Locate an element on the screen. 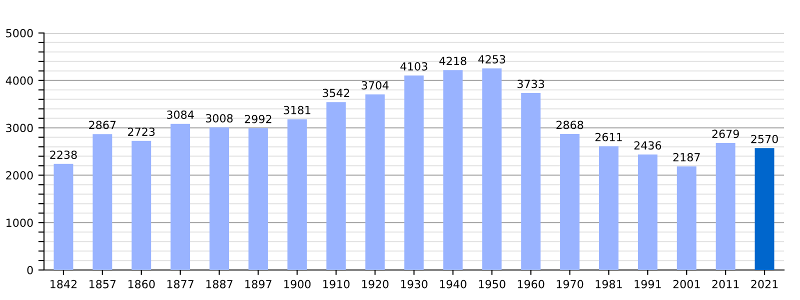 The width and height of the screenshot is (800, 300). x-tick-label: 1857 is located at coordinates (103, 284).